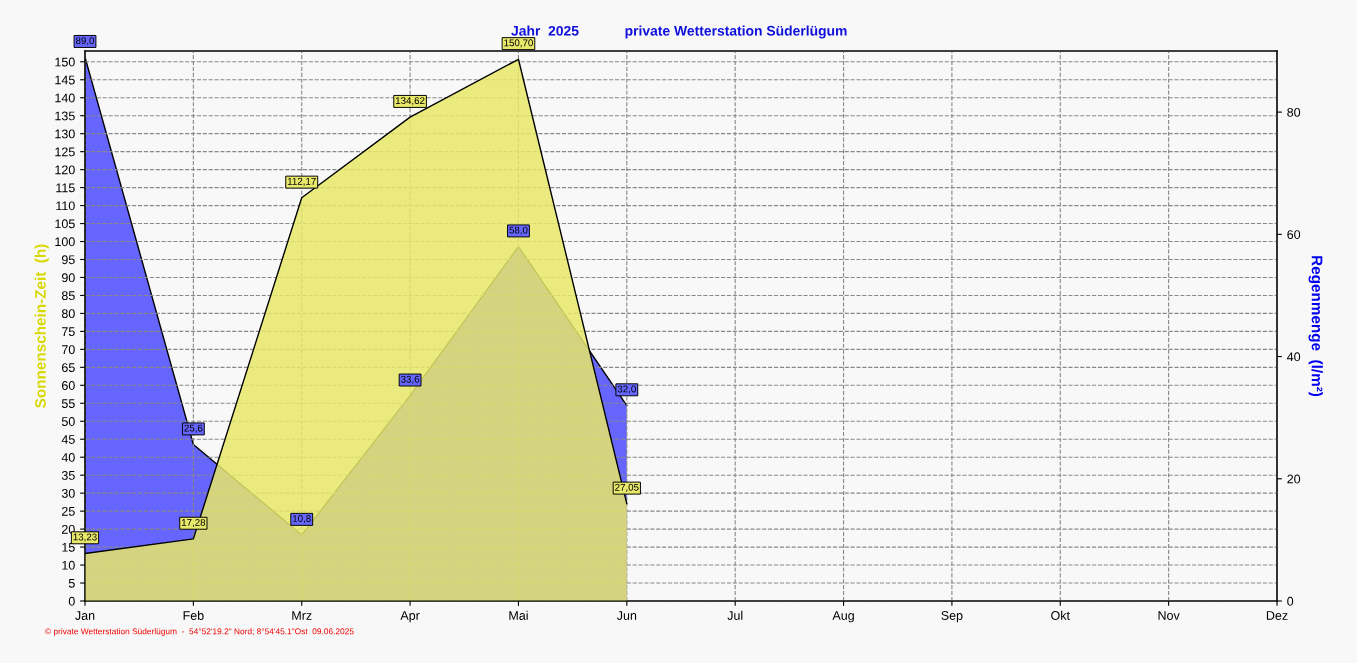 This screenshot has width=1357, height=663. I want to click on x-tick-label: Jul, so click(735, 615).